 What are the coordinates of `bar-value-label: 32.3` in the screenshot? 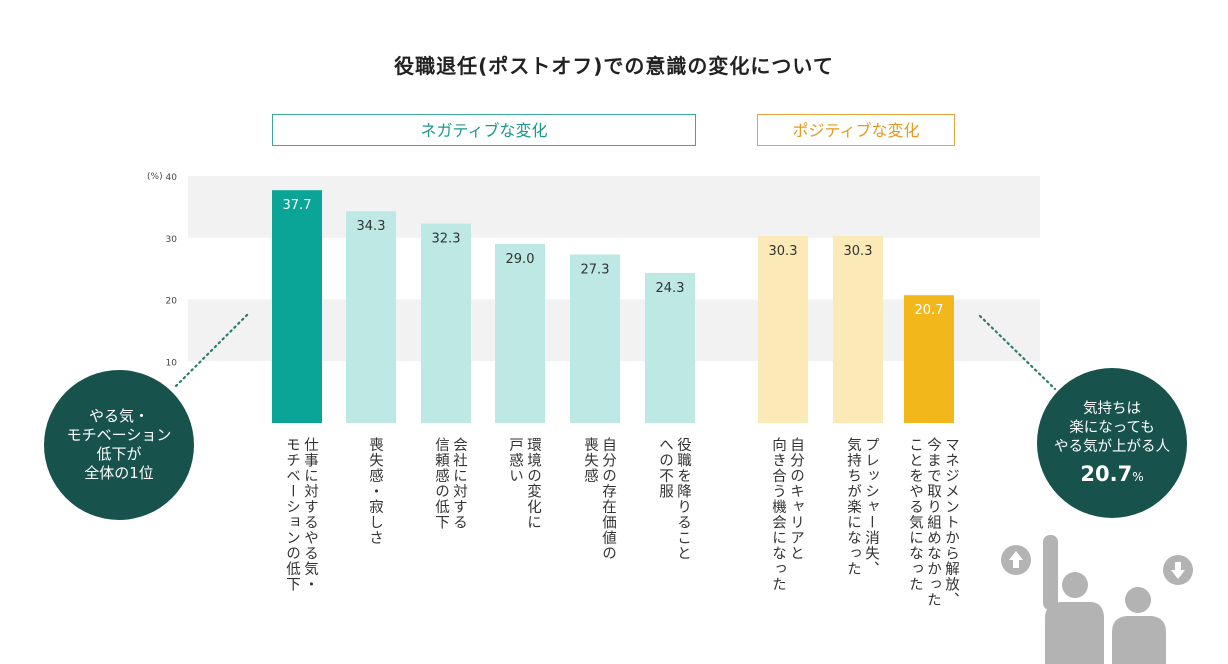 It's located at (446, 239).